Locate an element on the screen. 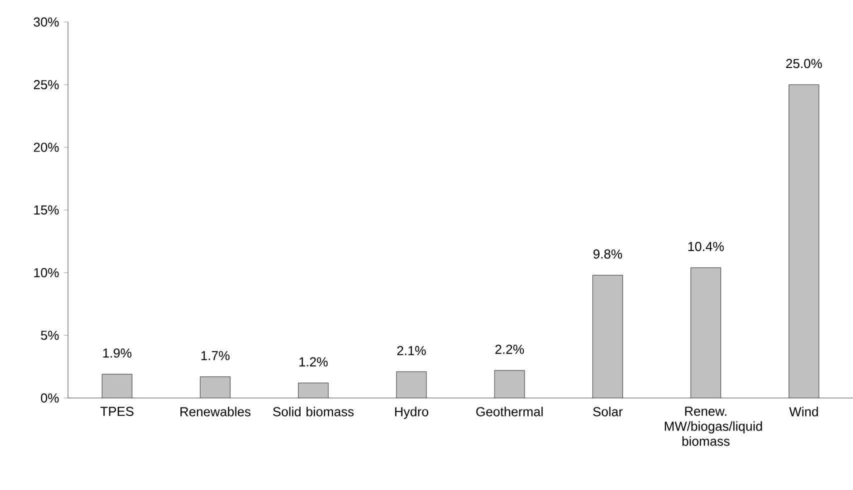 The image size is (853, 490). y-tick-label: 0% is located at coordinates (49, 398).